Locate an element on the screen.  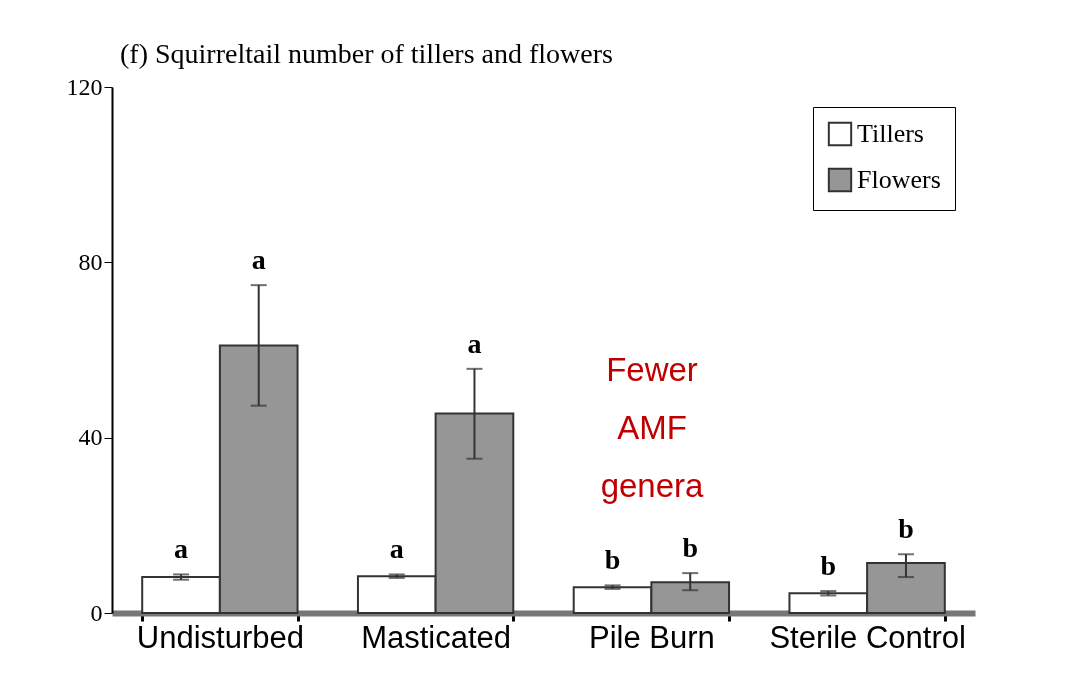
x-tick-label: Undisturbed is located at coordinates (220, 637).